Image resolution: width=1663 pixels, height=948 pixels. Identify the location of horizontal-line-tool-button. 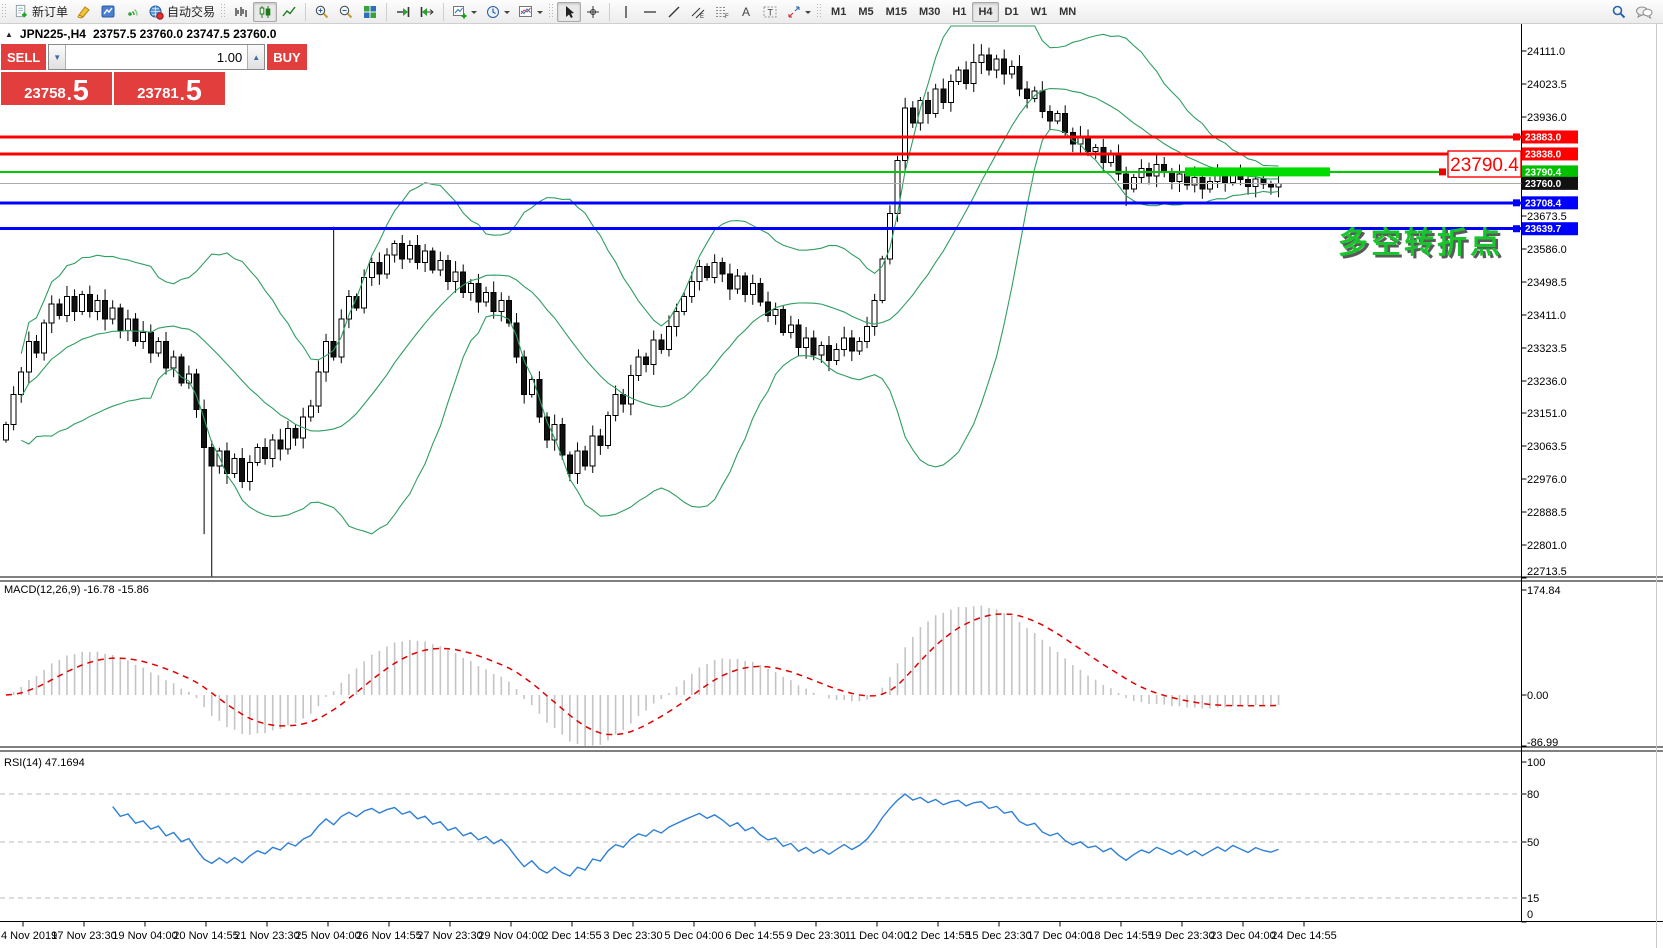
(650, 12).